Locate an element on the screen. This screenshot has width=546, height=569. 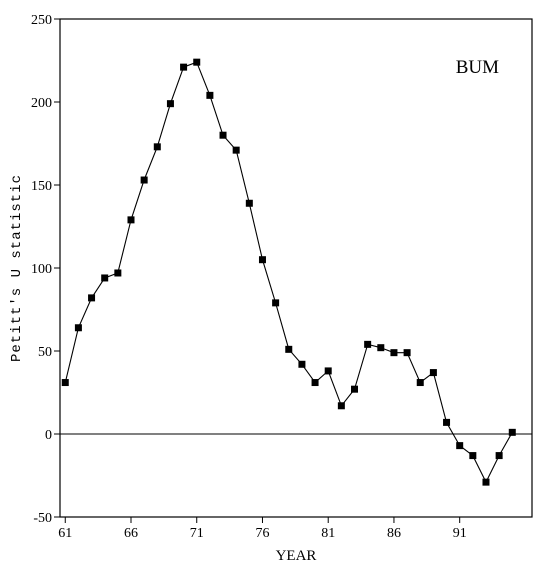
x-axis: 61 66 71 76 81 86 91 is located at coordinates (262, 529).